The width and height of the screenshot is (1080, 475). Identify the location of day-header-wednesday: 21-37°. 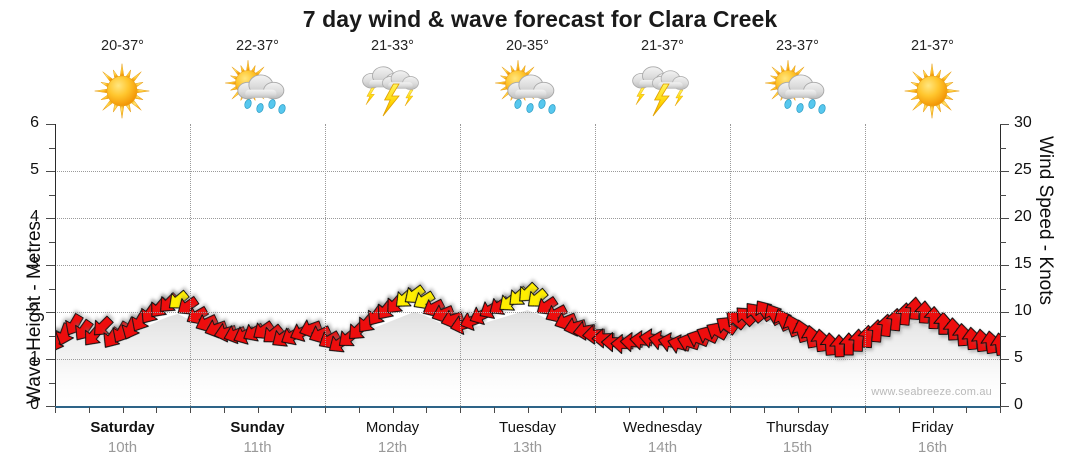
(662, 80).